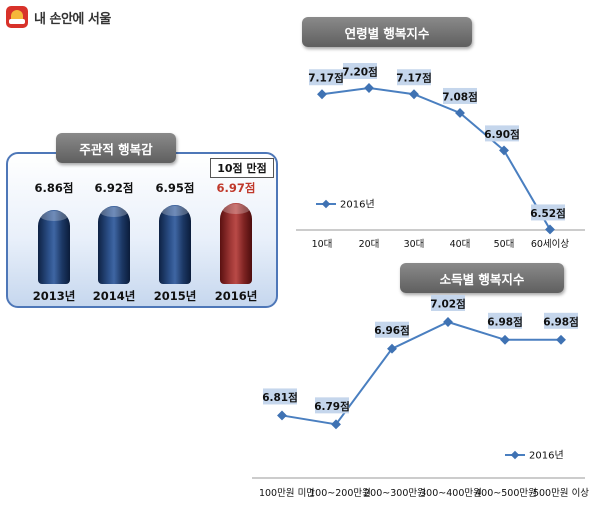 This screenshot has height=505, width=590. I want to click on x-tick-label: 60세이상, so click(550, 244).